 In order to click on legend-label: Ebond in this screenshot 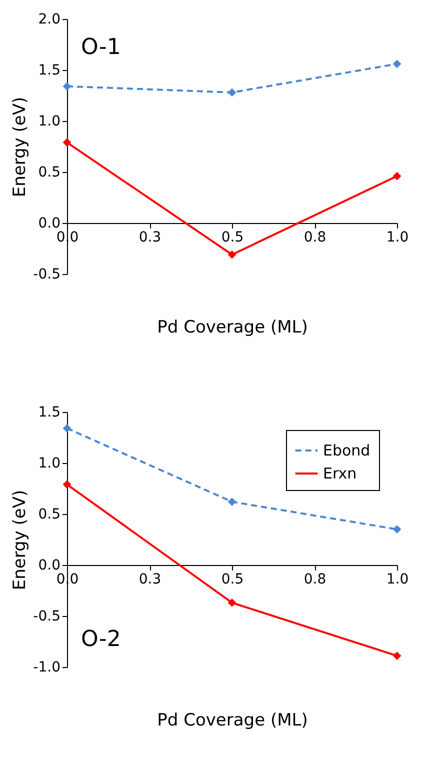, I will do `click(346, 451)`.